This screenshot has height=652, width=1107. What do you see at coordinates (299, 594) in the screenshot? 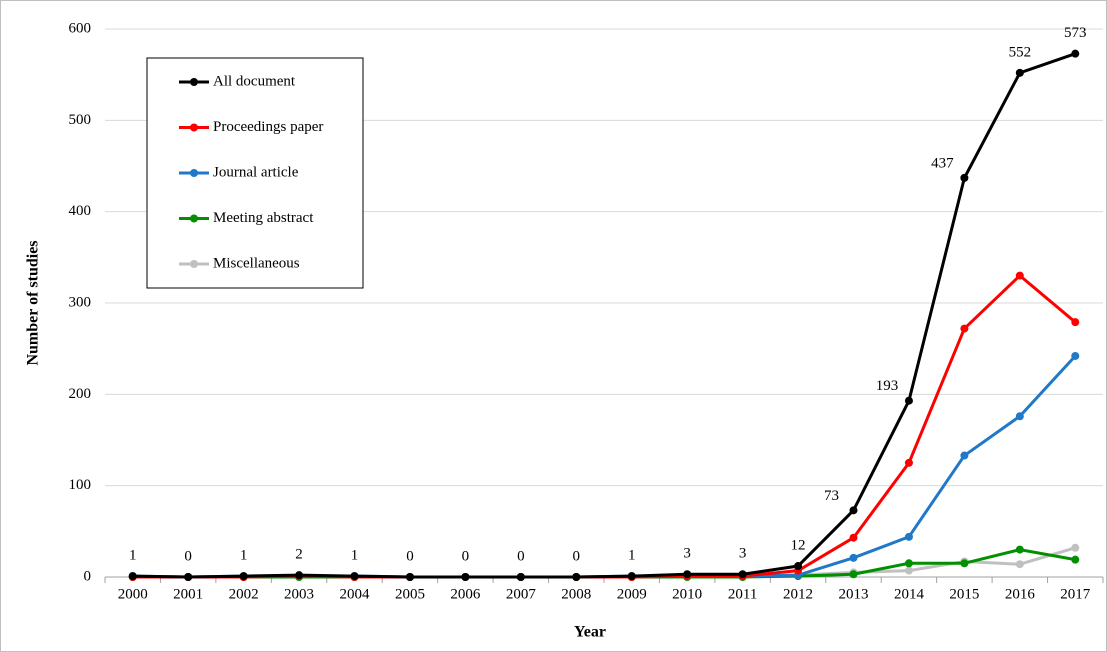
I see `x-tick-label: 2003` at bounding box center [299, 594].